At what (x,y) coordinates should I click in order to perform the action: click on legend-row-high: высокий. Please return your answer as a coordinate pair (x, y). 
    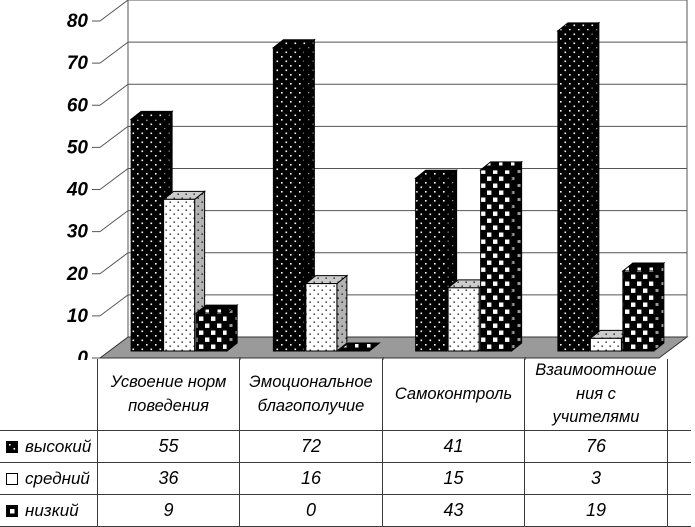
    Looking at the image, I should click on (49, 446).